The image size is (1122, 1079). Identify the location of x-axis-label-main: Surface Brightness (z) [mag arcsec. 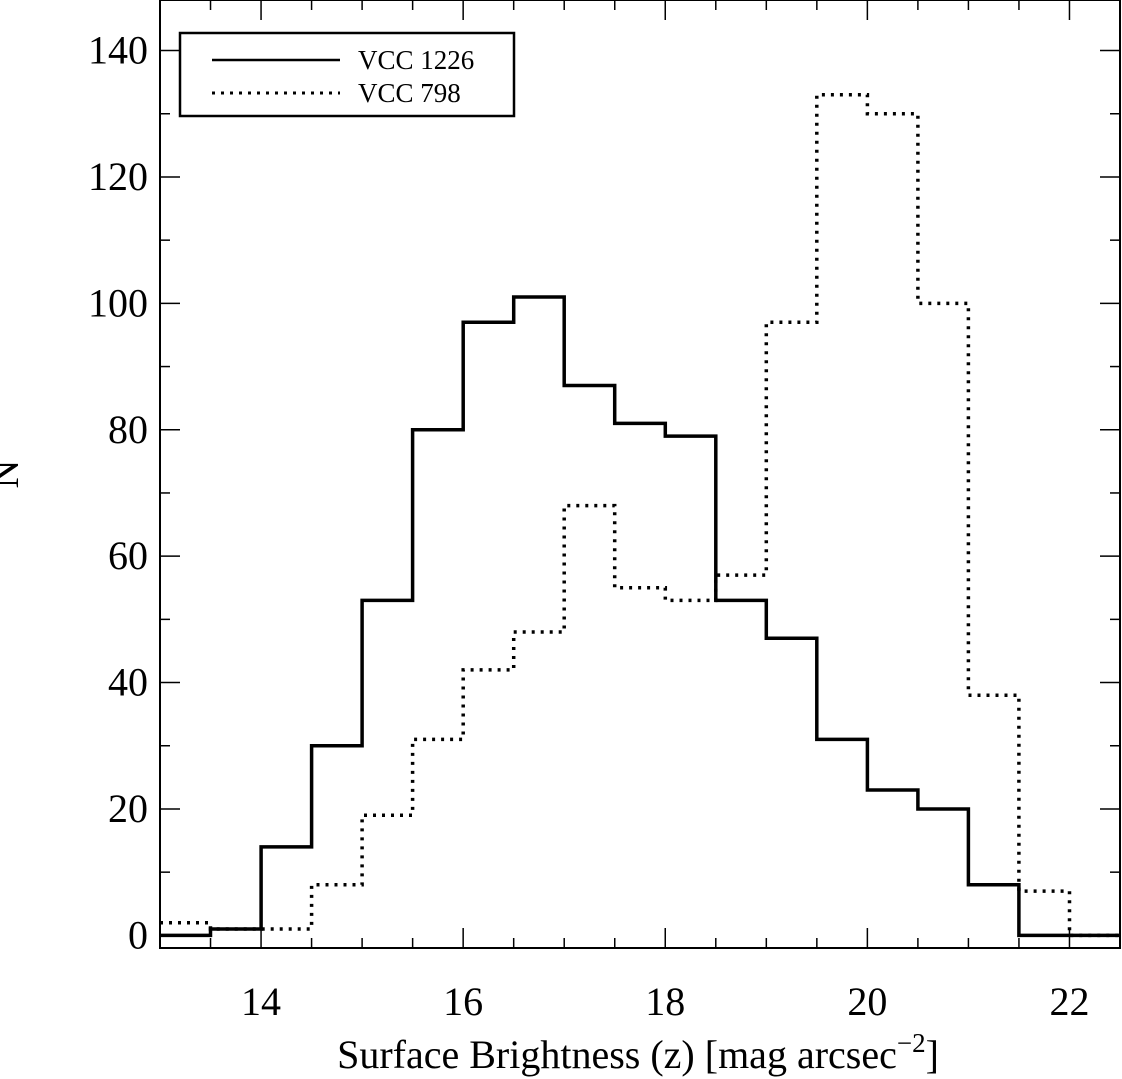
(617, 1054).